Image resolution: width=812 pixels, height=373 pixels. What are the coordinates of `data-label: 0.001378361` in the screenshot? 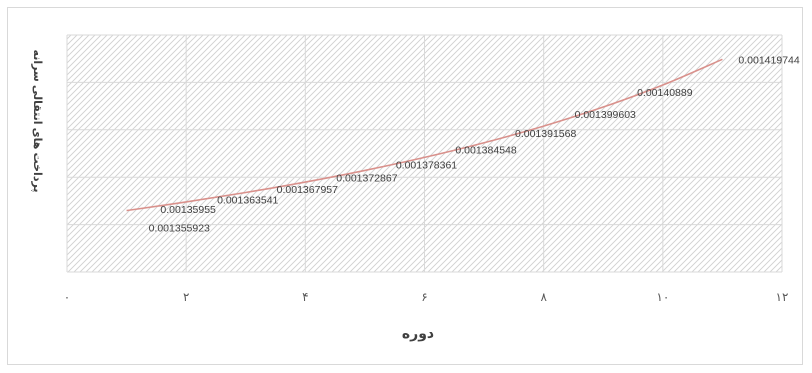 It's located at (426, 165).